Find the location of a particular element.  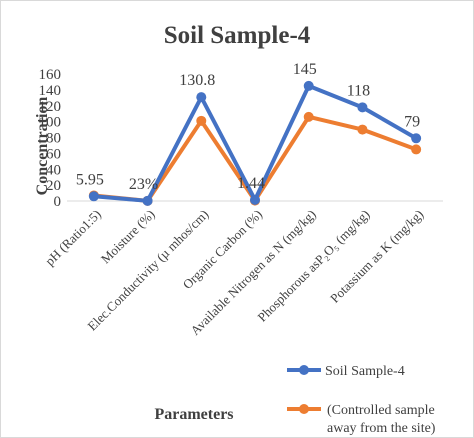

y-tick-label: 80 is located at coordinates (53, 139).